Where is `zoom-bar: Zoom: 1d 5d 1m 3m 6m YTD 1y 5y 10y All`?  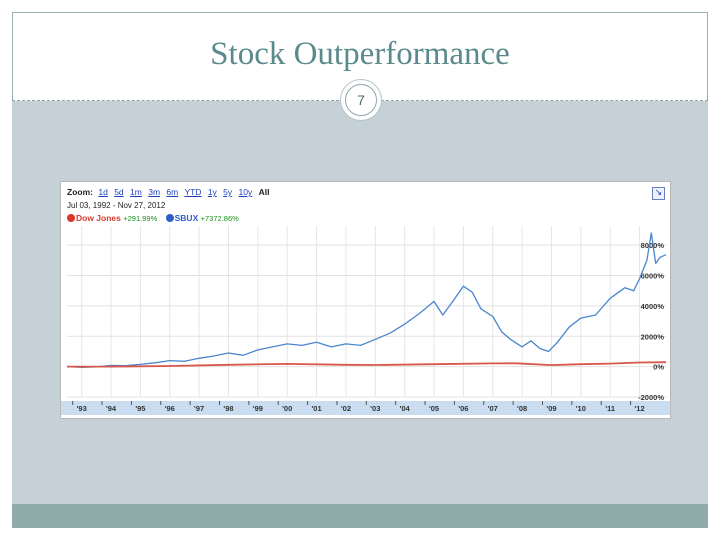
zoom-bar: Zoom: 1d 5d 1m 3m 6m YTD 1y 5y 10y All is located at coordinates (170, 192).